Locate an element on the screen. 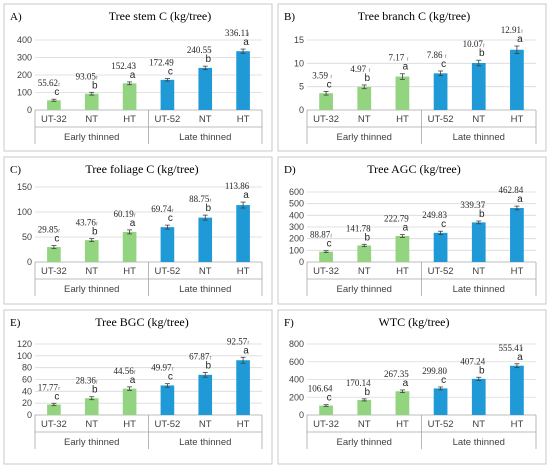 Image resolution: width=550 pixels, height=469 pixels. data-label: 462.84 is located at coordinates (511, 190).